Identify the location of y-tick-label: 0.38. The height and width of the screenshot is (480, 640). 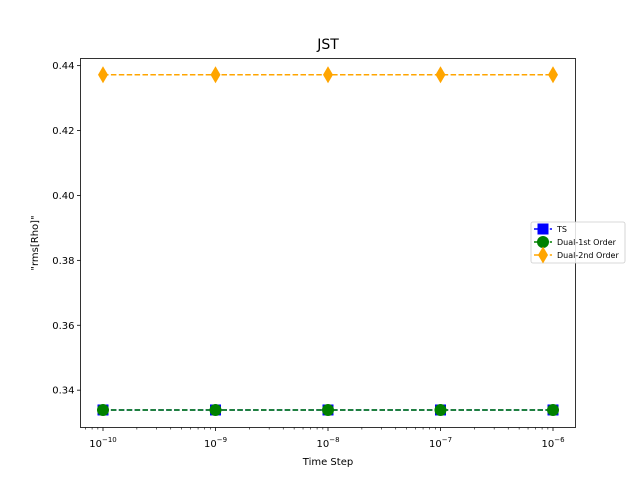
(63, 261).